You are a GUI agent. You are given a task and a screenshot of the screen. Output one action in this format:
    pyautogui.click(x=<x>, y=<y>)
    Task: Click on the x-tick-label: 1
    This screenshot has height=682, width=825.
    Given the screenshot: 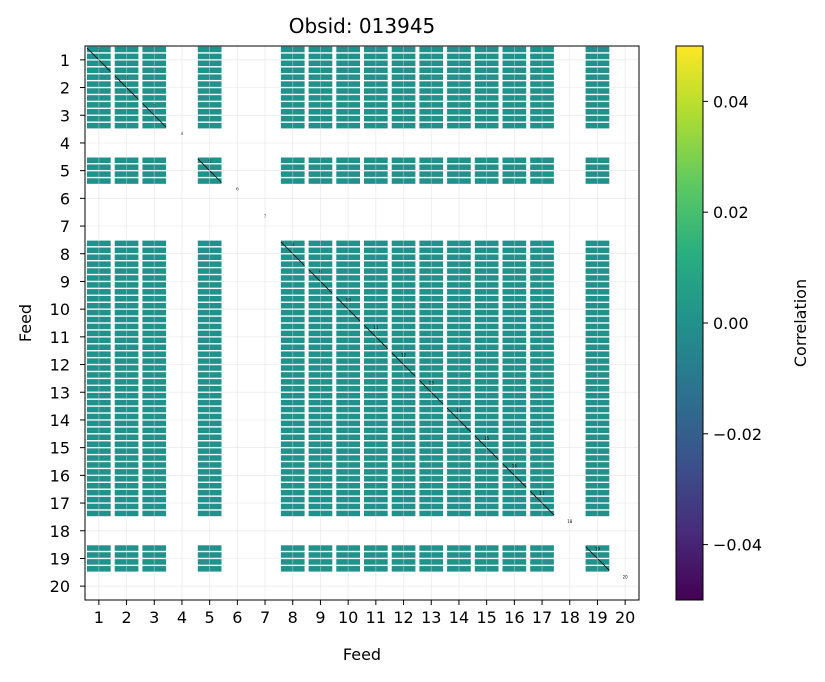 What is the action you would take?
    pyautogui.click(x=99, y=617)
    